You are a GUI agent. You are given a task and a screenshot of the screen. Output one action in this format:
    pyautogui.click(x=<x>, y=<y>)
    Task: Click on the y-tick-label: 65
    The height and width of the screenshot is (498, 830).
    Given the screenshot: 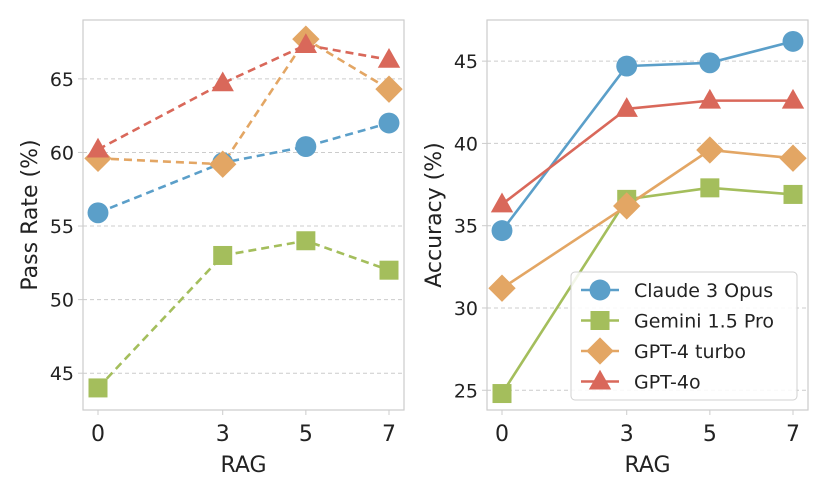 What is the action you would take?
    pyautogui.click(x=62, y=80)
    